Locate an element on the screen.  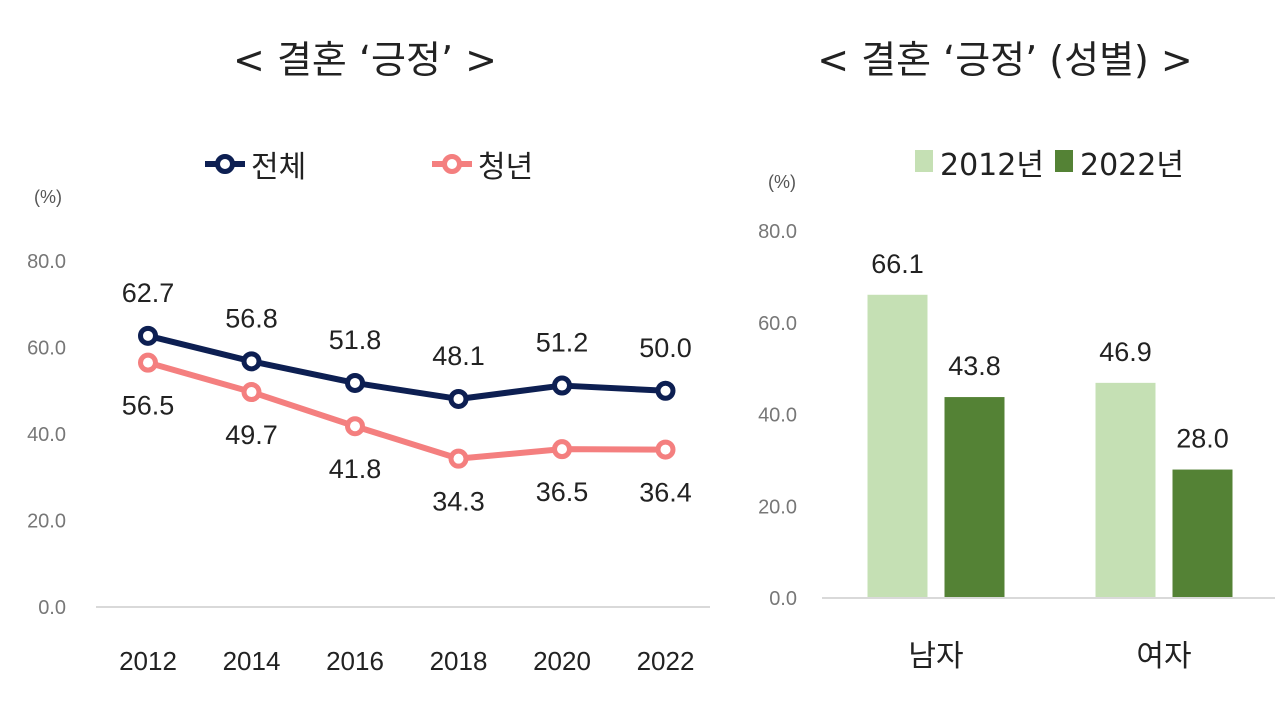
line-x-tick-label: 2012 is located at coordinates (148, 661).